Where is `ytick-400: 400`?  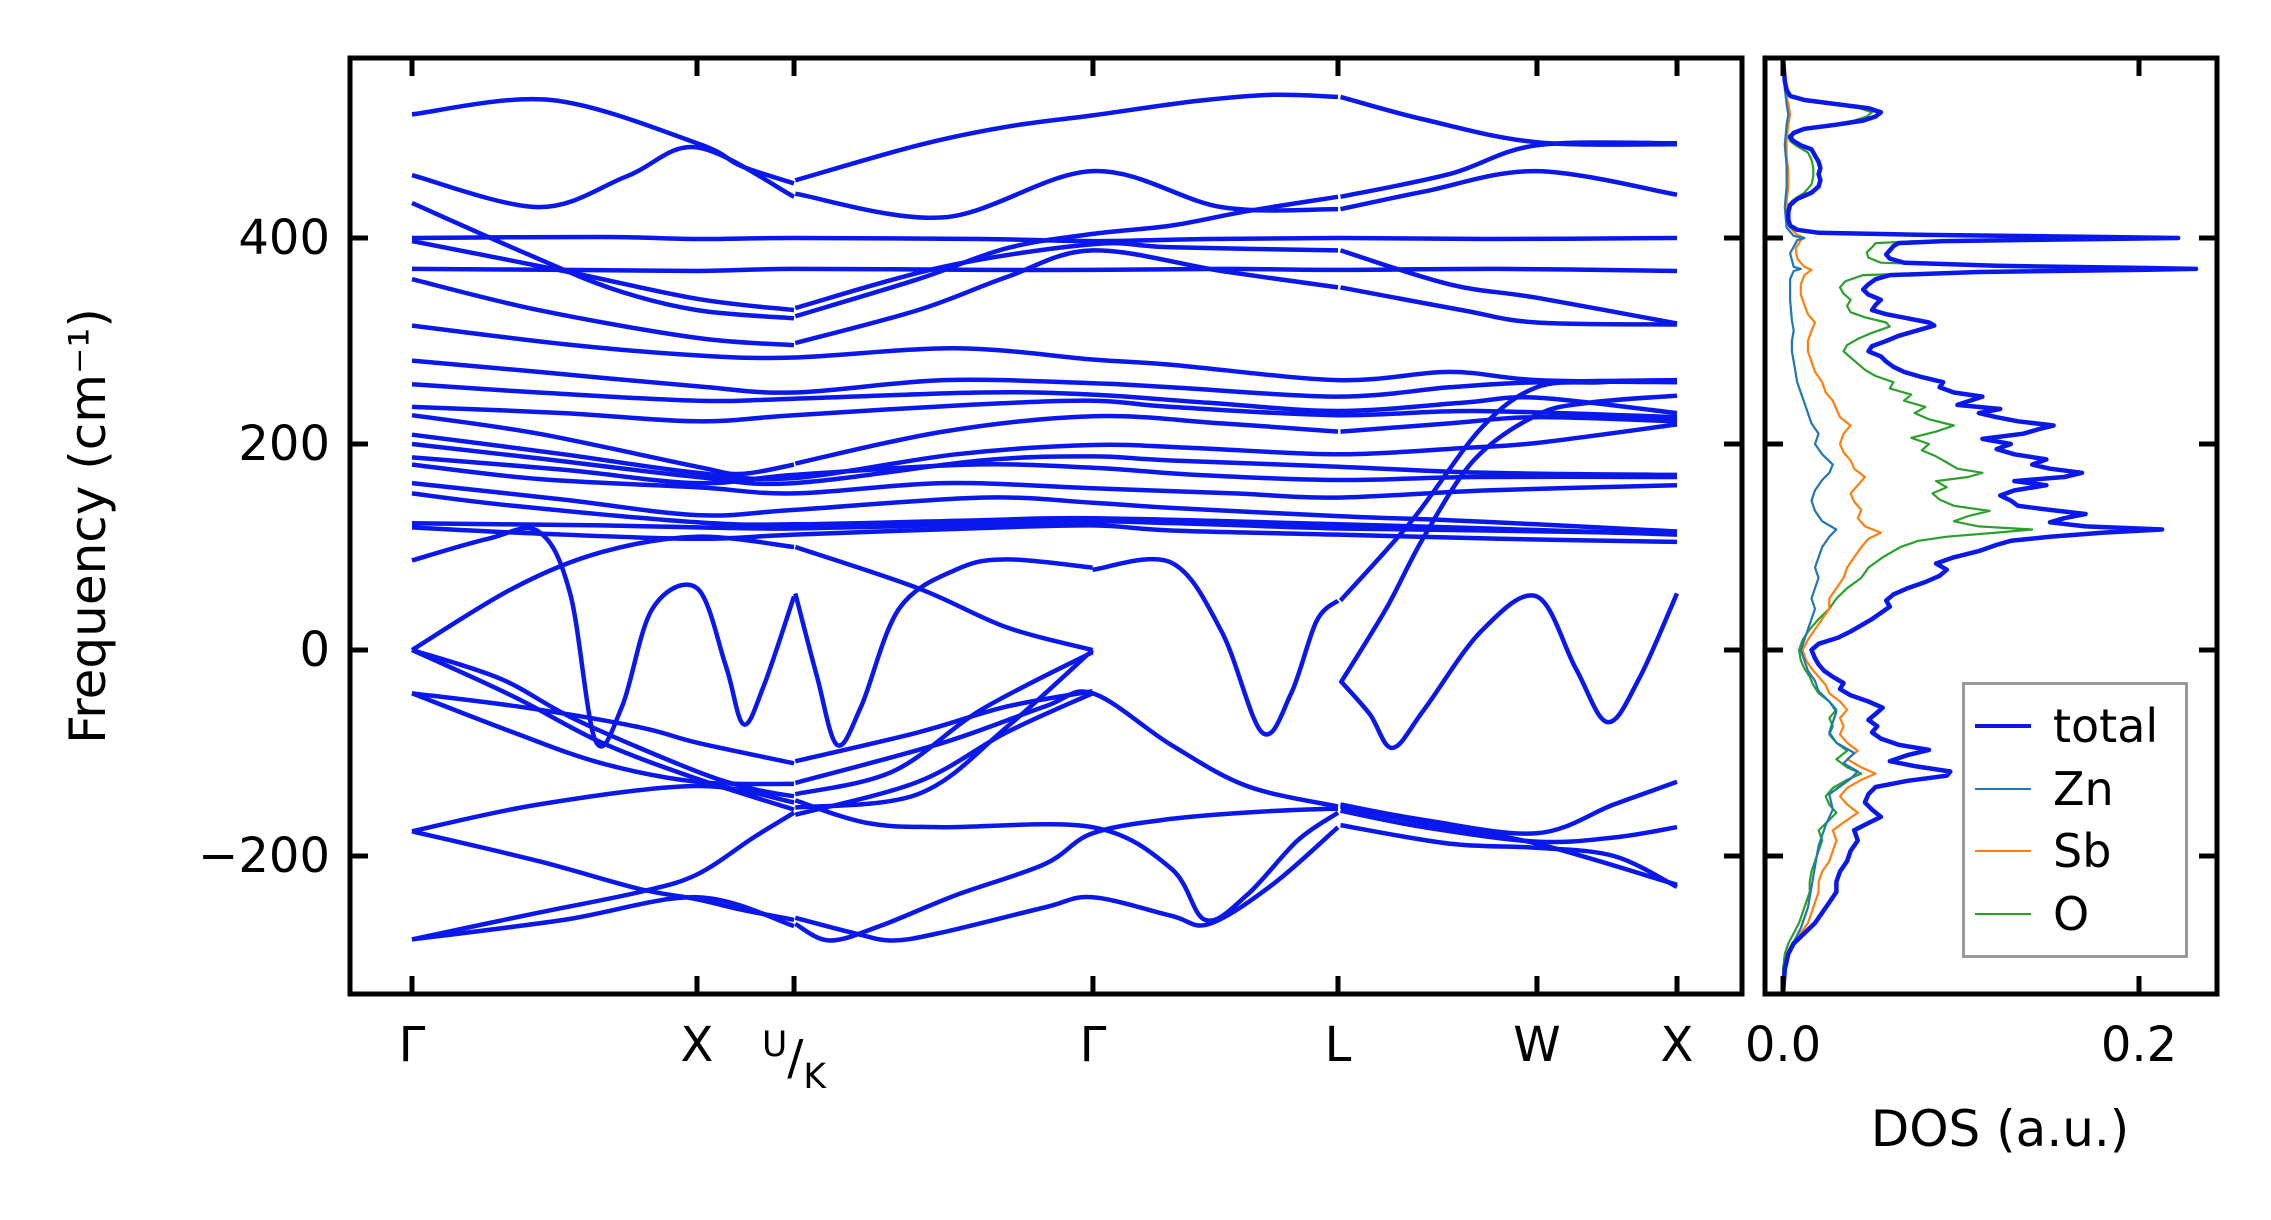
ytick-400: 400 is located at coordinates (284, 238).